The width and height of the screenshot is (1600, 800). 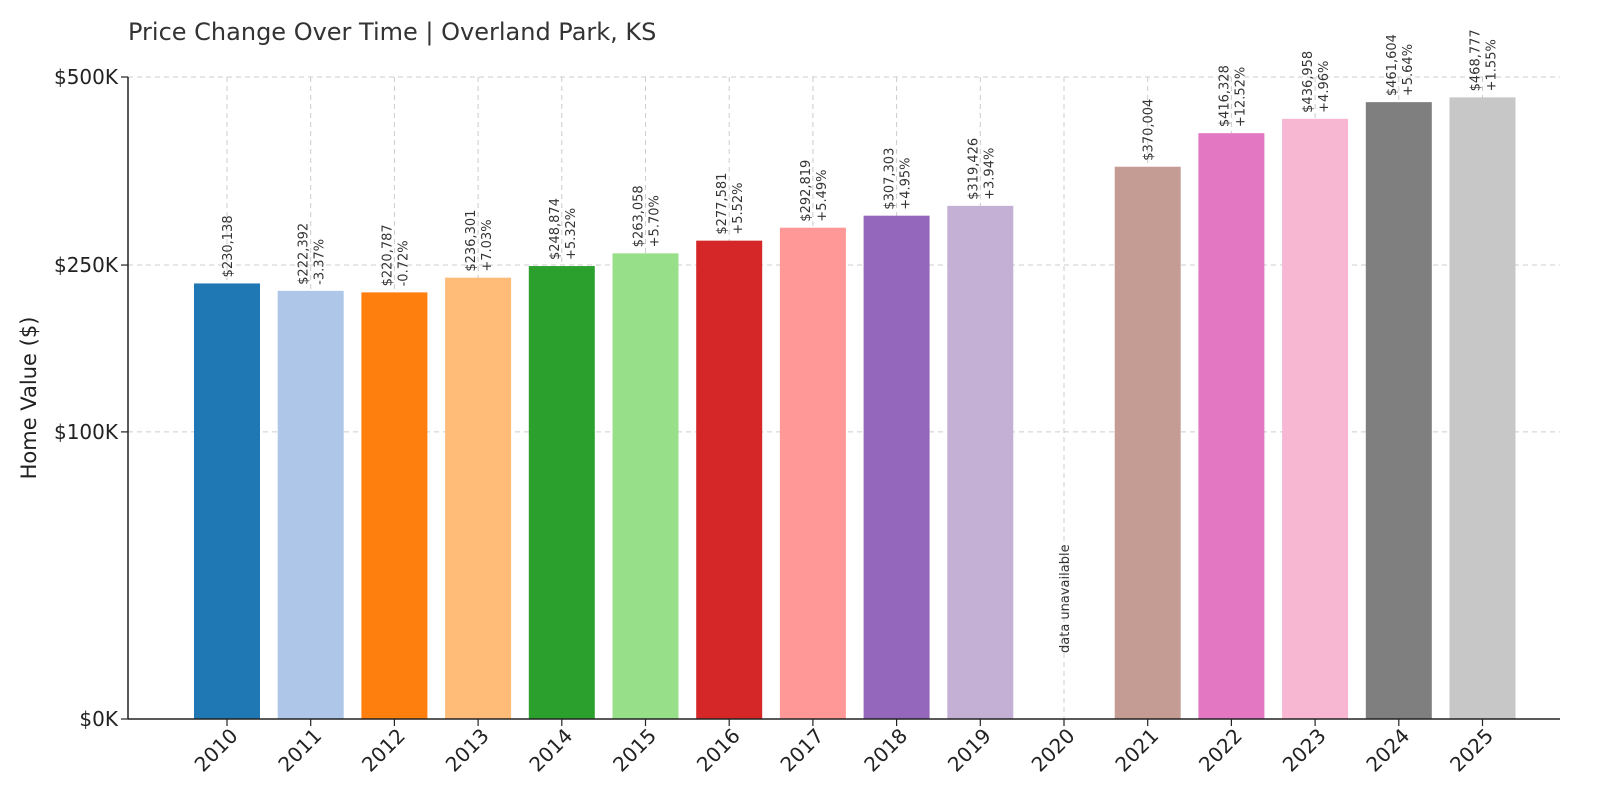 I want to click on bar-2015, so click(x=646, y=486).